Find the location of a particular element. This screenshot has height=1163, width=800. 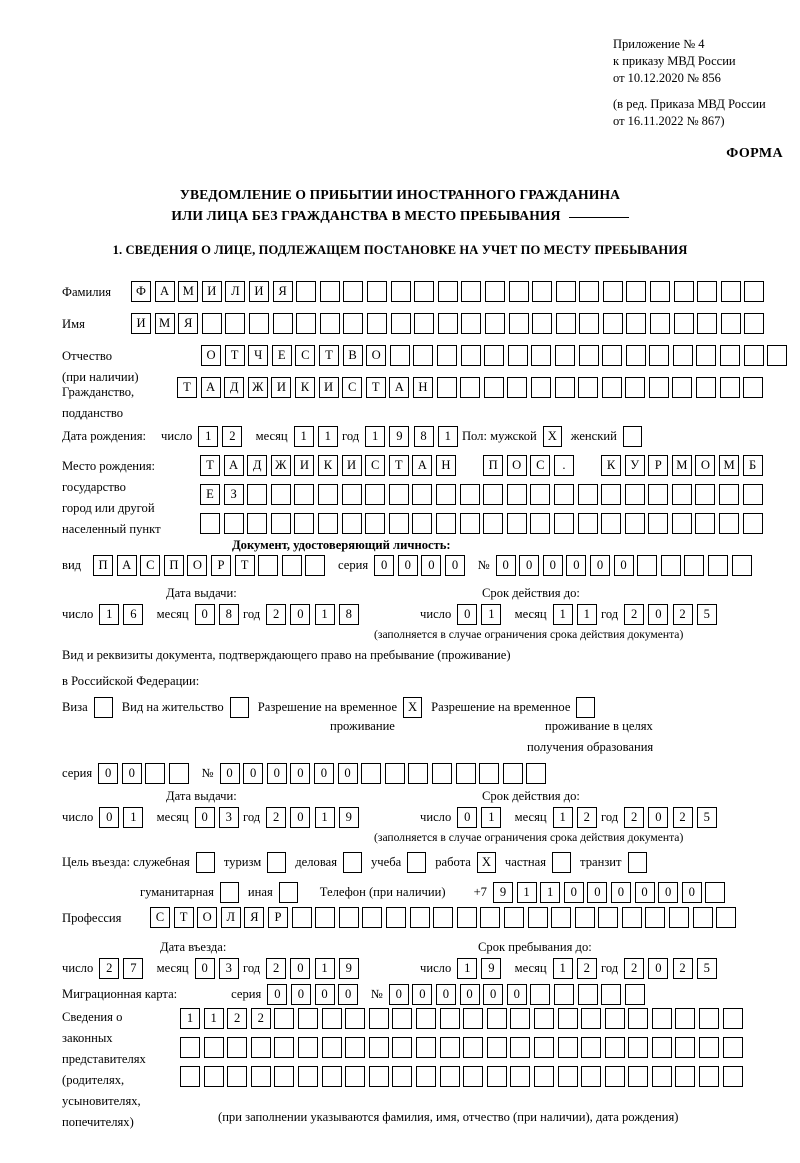

char-cell: Л is located at coordinates (230, 917).